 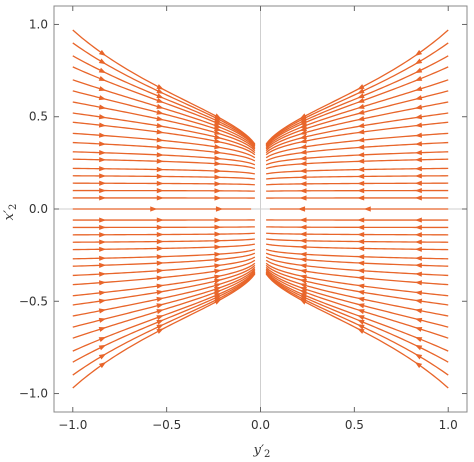 What do you see at coordinates (260, 425) in the screenshot?
I see `x-tick-label: 0.0` at bounding box center [260, 425].